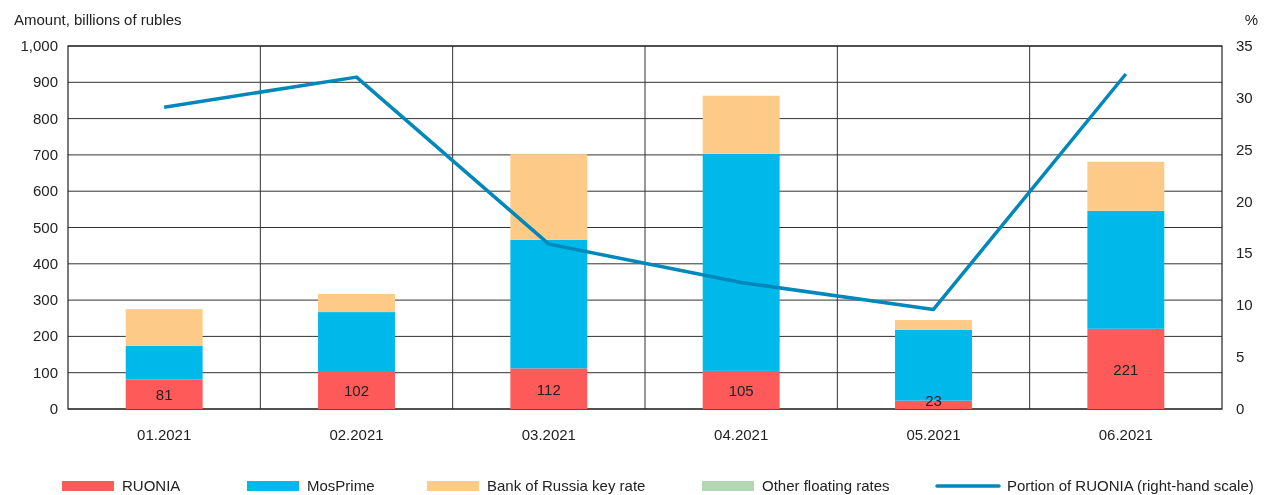  I want to click on y-tick-label: 900, so click(45, 82).